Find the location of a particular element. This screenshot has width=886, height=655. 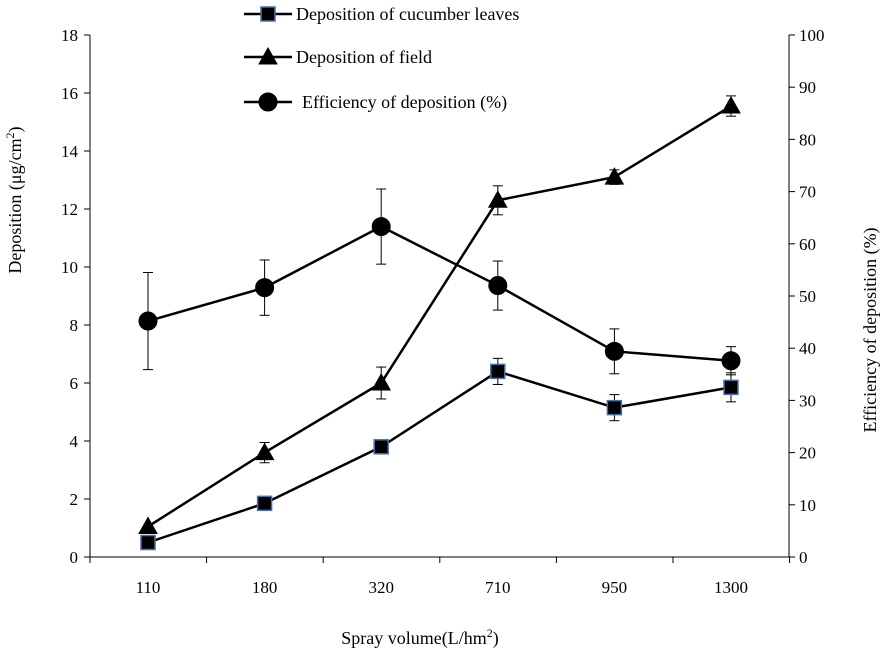

x-axis-title: Spray volume(L/hm2) is located at coordinates (419, 637).